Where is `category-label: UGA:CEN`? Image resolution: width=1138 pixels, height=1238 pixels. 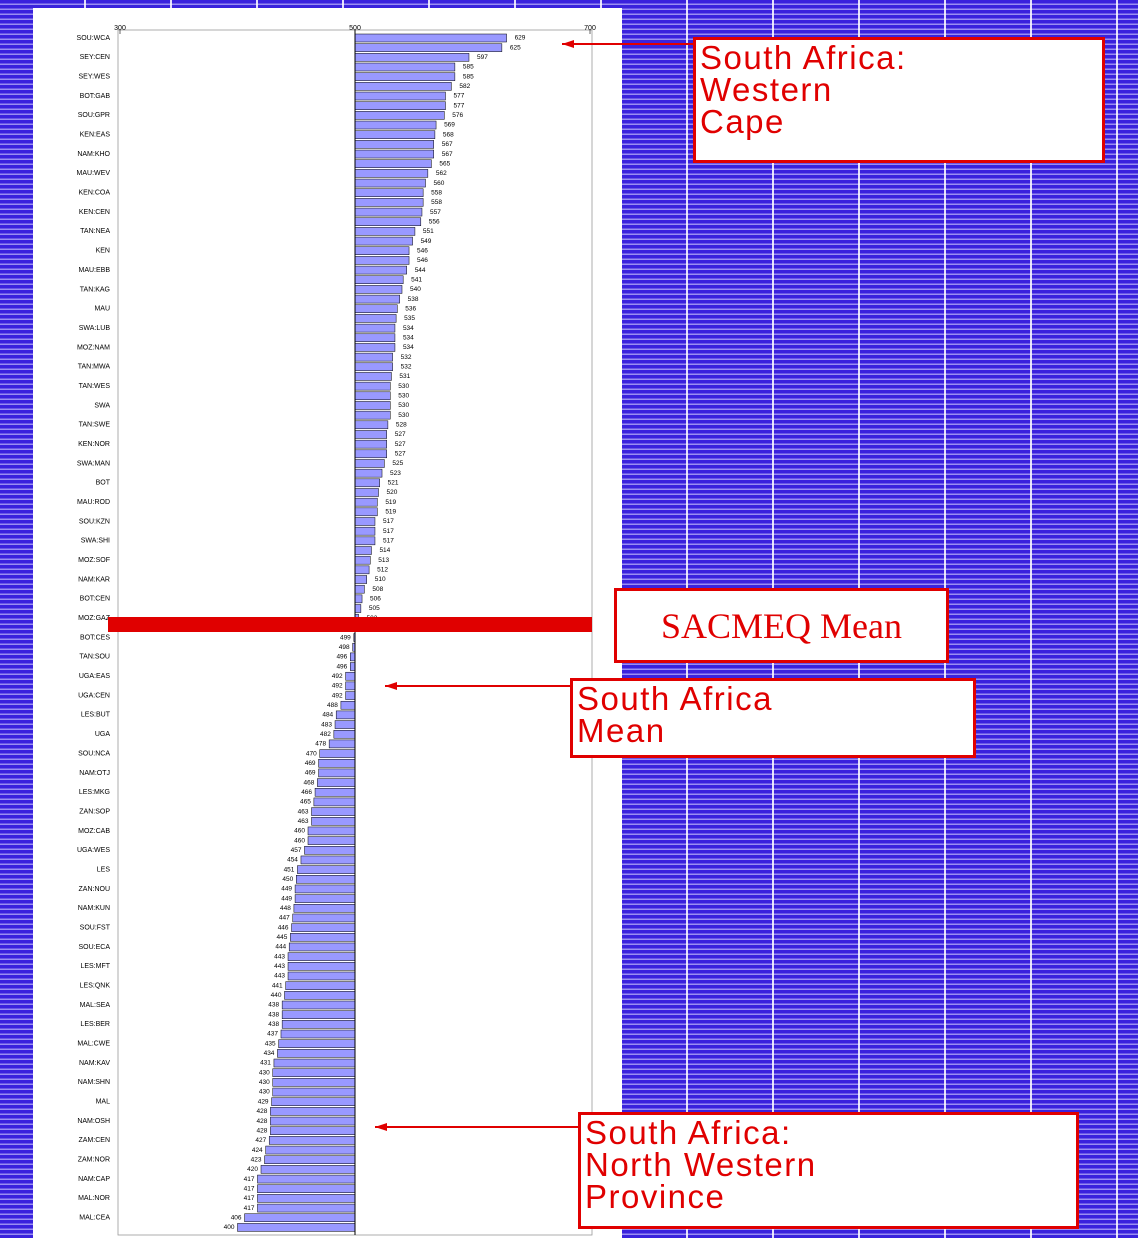
category-label: UGA:CEN is located at coordinates (94, 695).